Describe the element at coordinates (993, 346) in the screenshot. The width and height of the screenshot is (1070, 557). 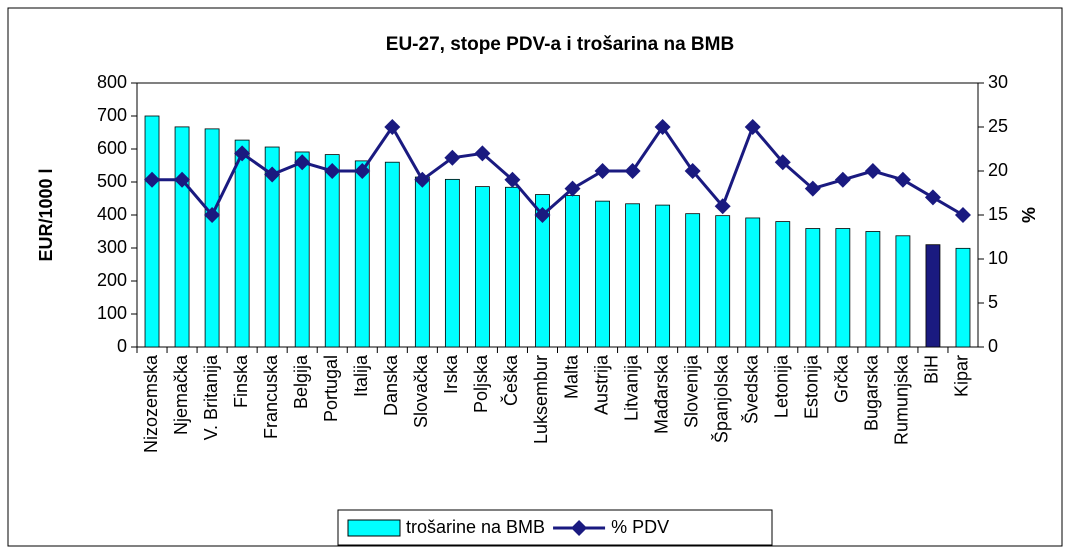
I see `y2-tick-label: 0` at that location.